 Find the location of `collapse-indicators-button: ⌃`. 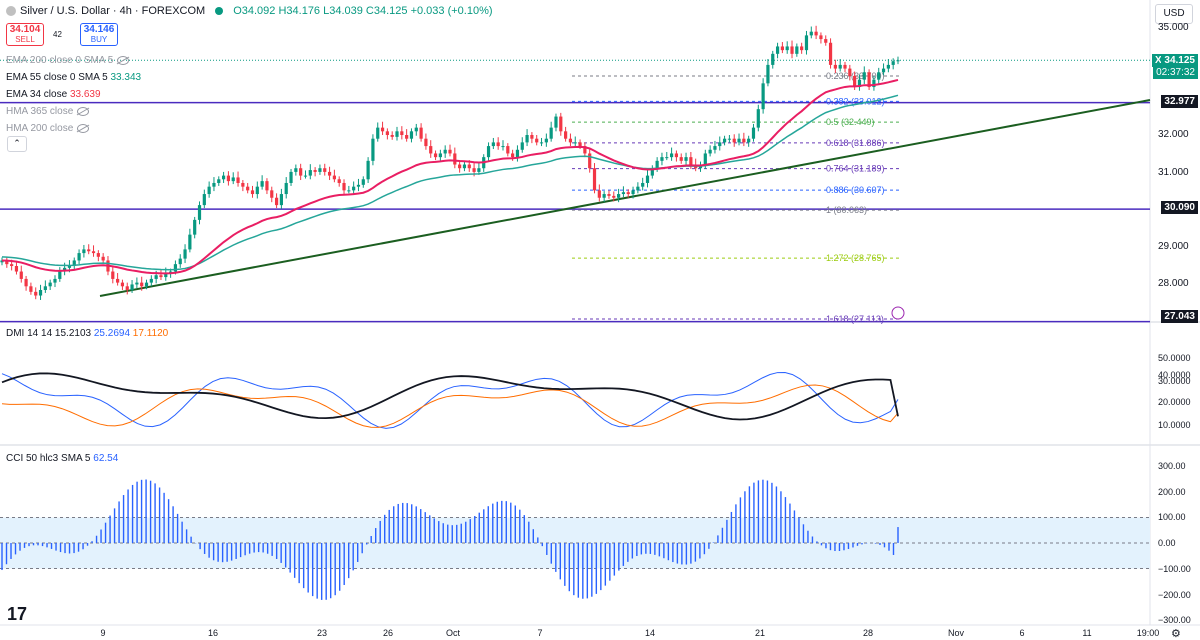

collapse-indicators-button: ⌃ is located at coordinates (17, 144).